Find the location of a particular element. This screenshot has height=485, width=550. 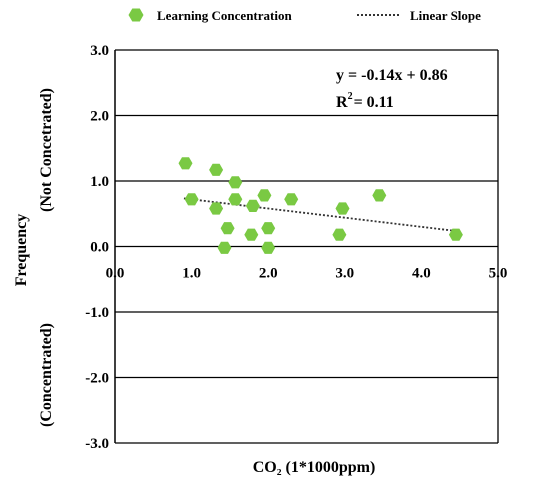

x-tick-label: 2.0 is located at coordinates (268, 274).